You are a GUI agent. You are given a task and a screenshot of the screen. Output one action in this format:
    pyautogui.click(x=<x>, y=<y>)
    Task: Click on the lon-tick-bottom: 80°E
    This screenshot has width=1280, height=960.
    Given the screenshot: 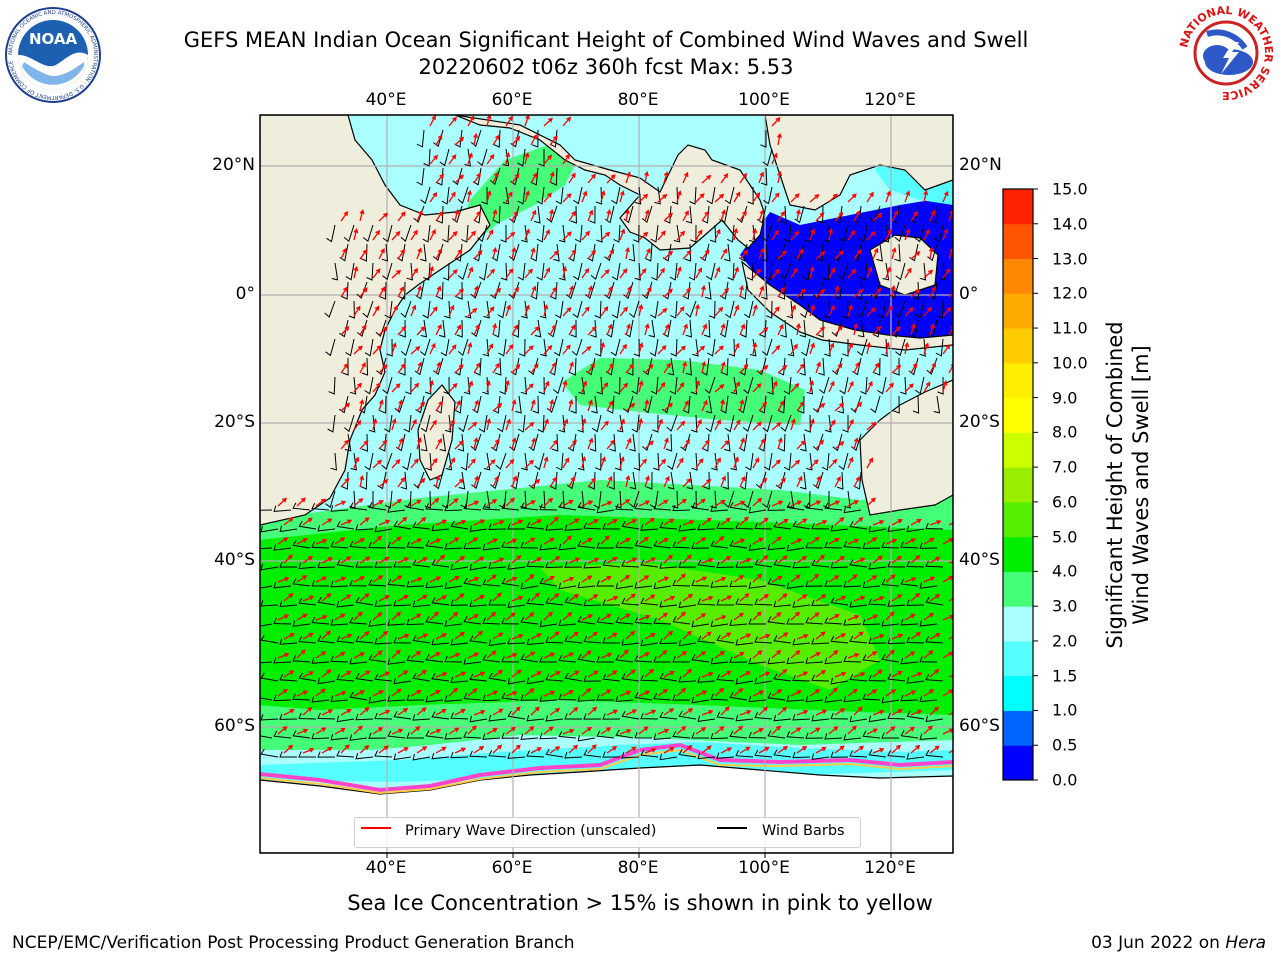 What is the action you would take?
    pyautogui.click(x=638, y=868)
    